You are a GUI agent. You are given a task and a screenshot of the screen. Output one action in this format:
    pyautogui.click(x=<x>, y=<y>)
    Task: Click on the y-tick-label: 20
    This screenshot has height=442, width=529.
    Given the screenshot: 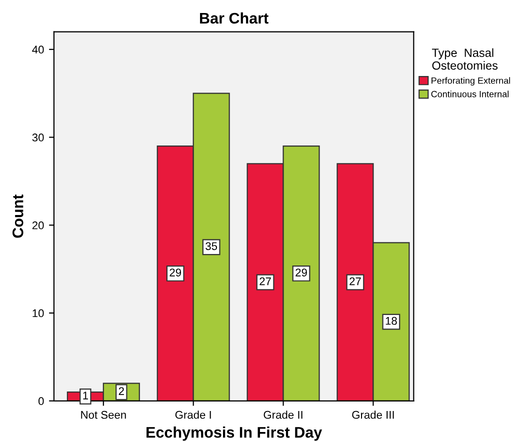 What is the action you would take?
    pyautogui.click(x=38, y=225)
    